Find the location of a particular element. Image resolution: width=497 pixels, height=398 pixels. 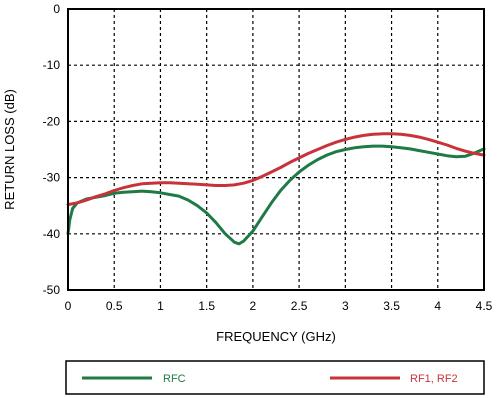

y-tick-labels: 0 -10 -20 -30 -40 -50 is located at coordinates (52, 149).